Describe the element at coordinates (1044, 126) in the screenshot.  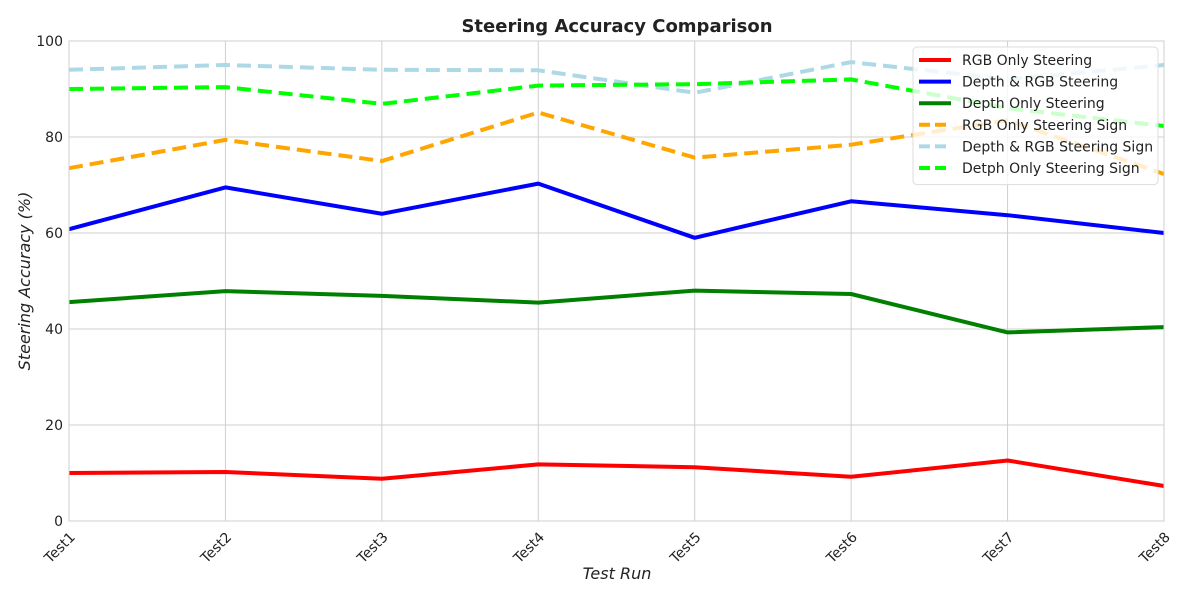
I see `legend-label: RGB Only Steering Sign` at that location.